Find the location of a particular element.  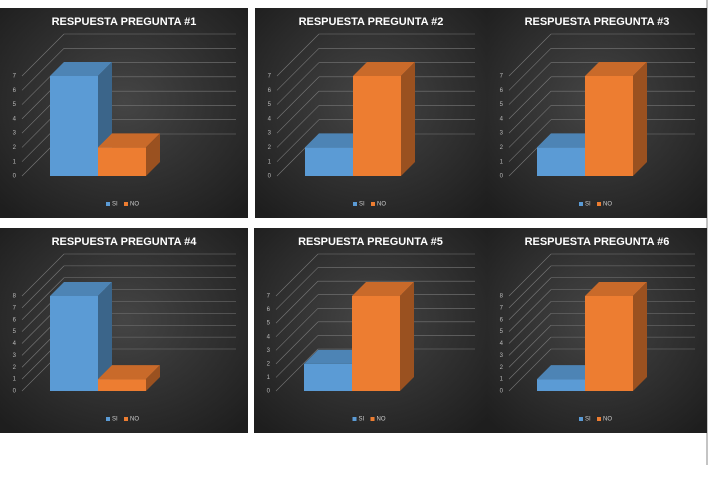

chart-title: RESPUESTA PREGUNTA #2 is located at coordinates (371, 22).